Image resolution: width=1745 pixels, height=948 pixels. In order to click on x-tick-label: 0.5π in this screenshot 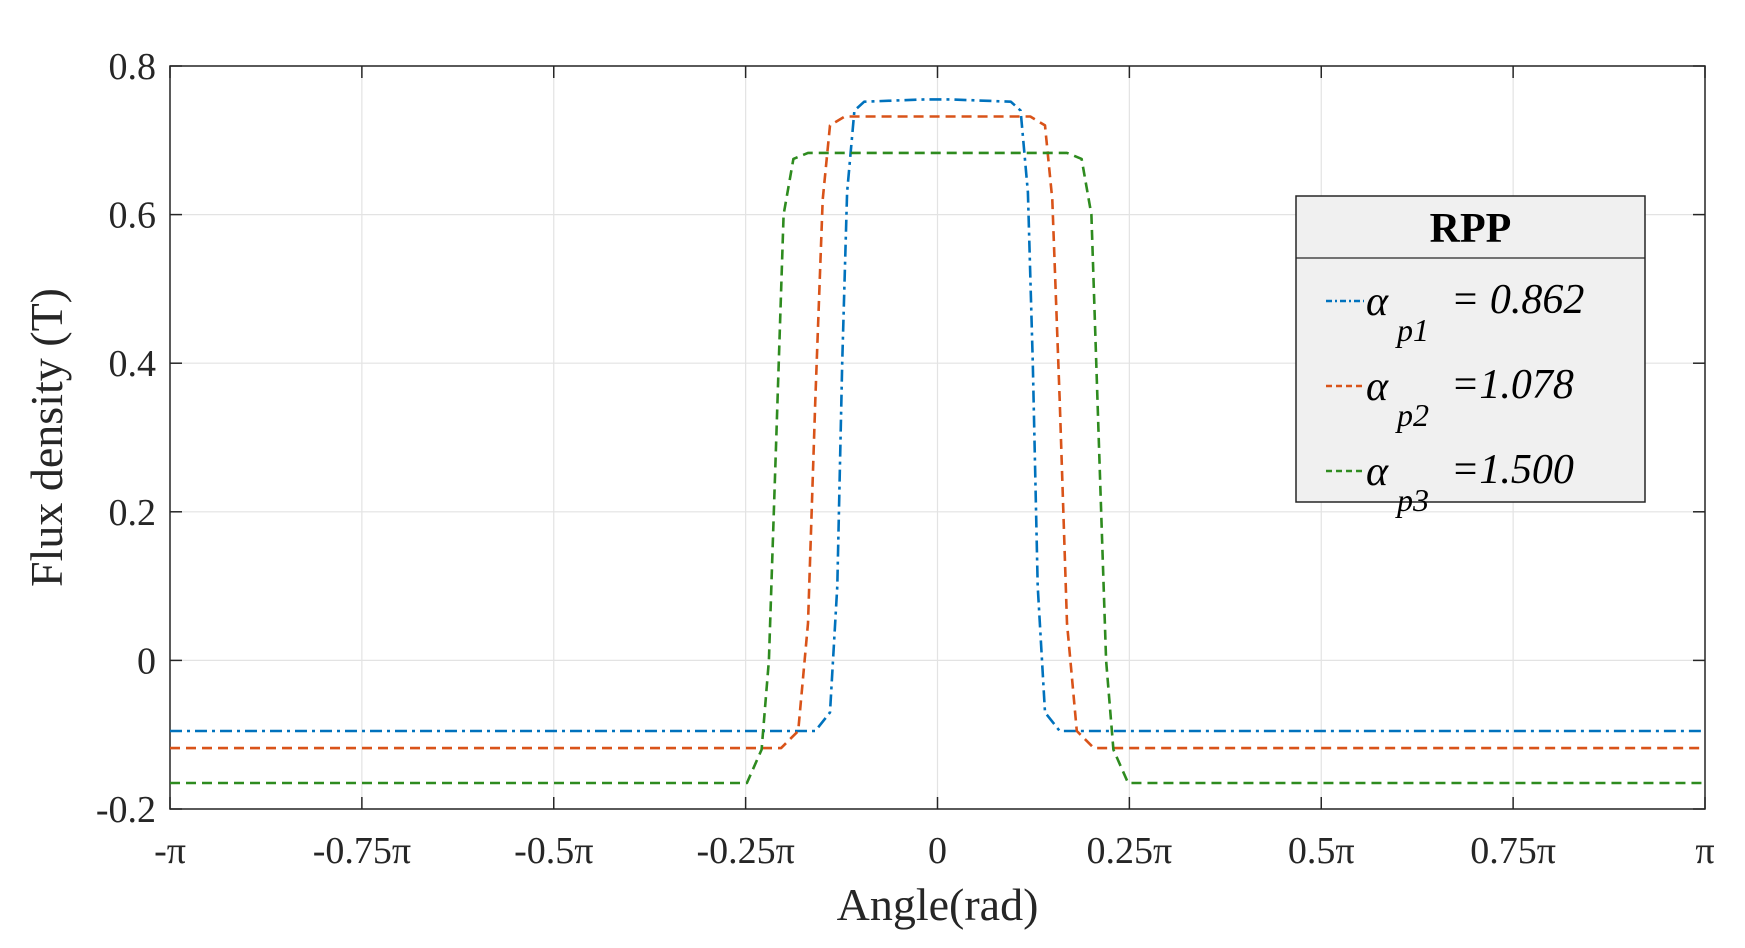, I will do `click(1321, 851)`.